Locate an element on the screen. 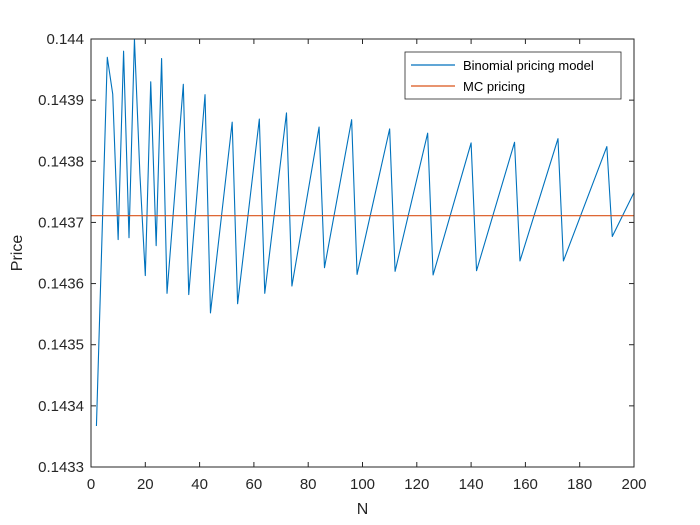  legend-entry-binomial: Binomial pricing model is located at coordinates (528, 65).